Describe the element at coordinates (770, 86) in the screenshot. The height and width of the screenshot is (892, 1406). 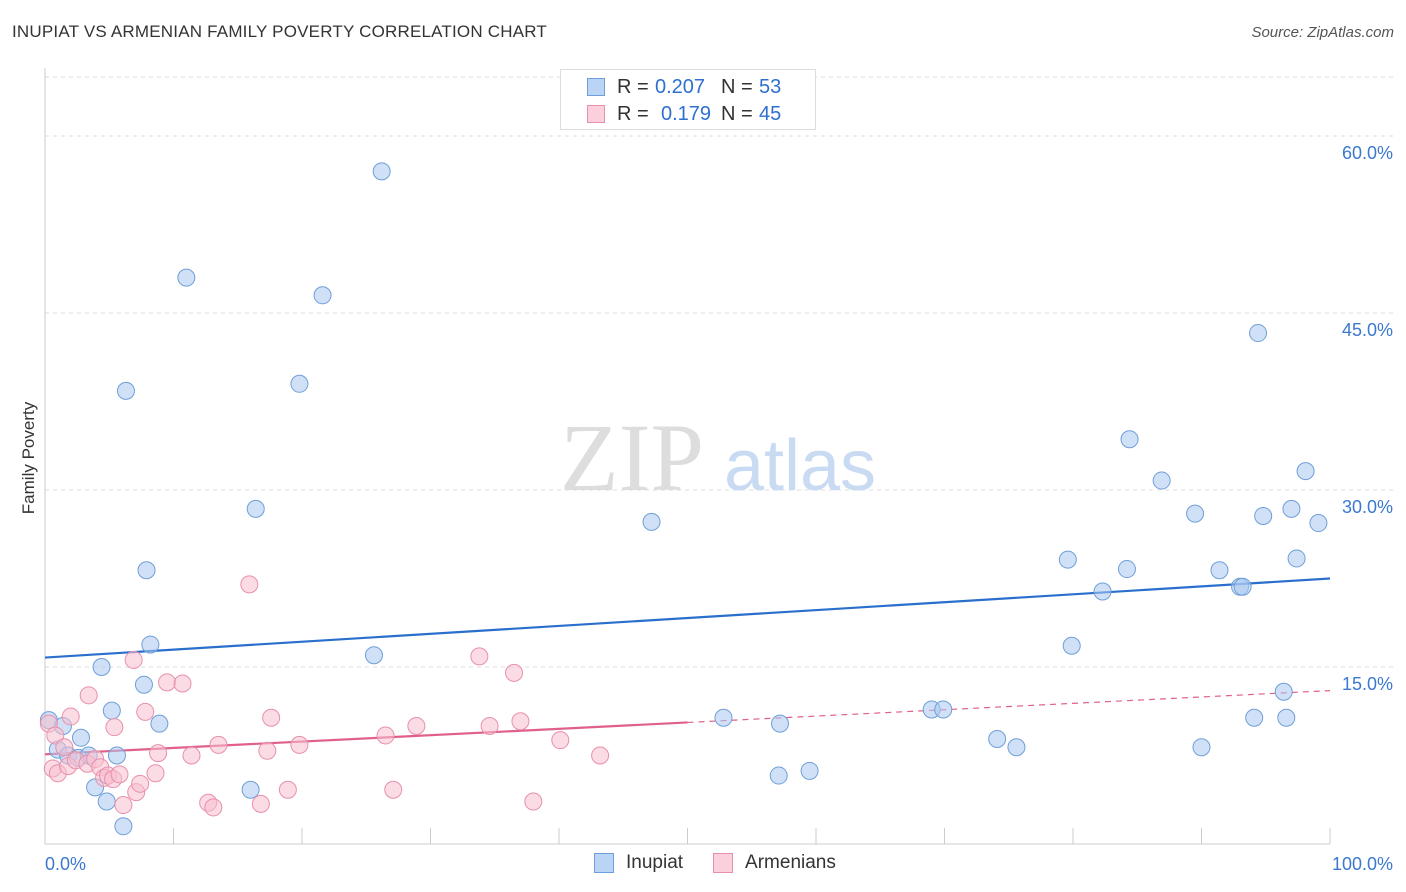
I see `n-value: 53` at that location.